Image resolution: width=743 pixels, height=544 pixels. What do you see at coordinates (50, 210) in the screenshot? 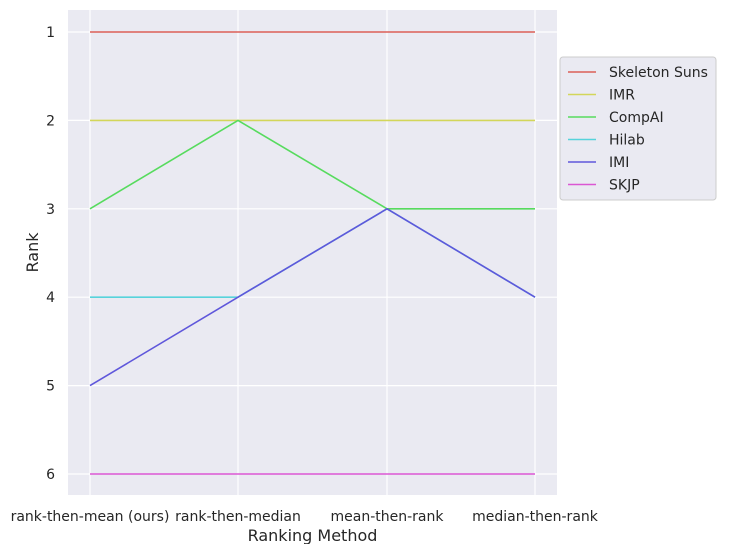
I see `y-tick-label: 3` at bounding box center [50, 210].